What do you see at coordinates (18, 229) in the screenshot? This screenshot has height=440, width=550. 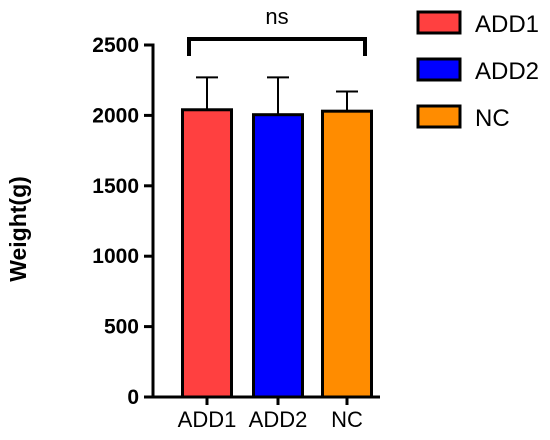 I see `y-axis-label: Weight(g)` at bounding box center [18, 229].